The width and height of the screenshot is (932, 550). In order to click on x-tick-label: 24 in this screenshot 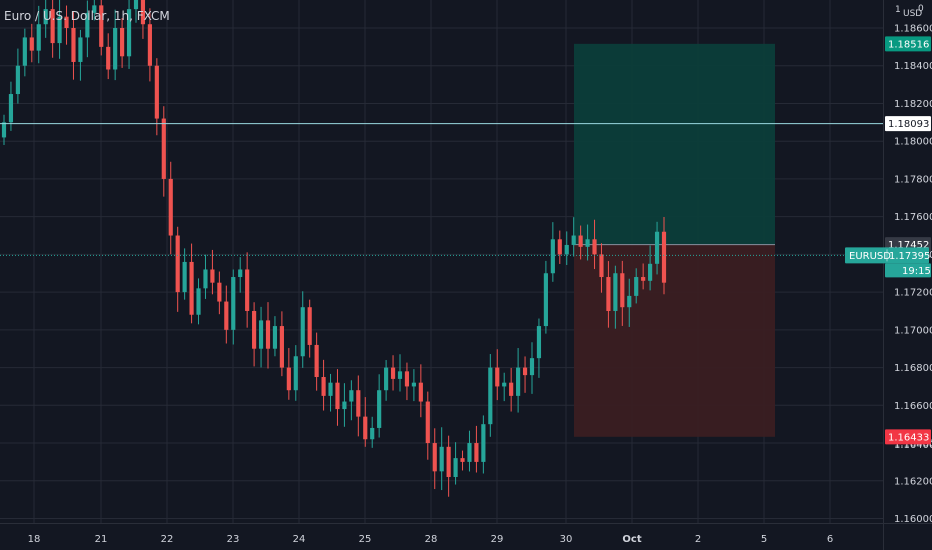, I will do `click(299, 539)`.